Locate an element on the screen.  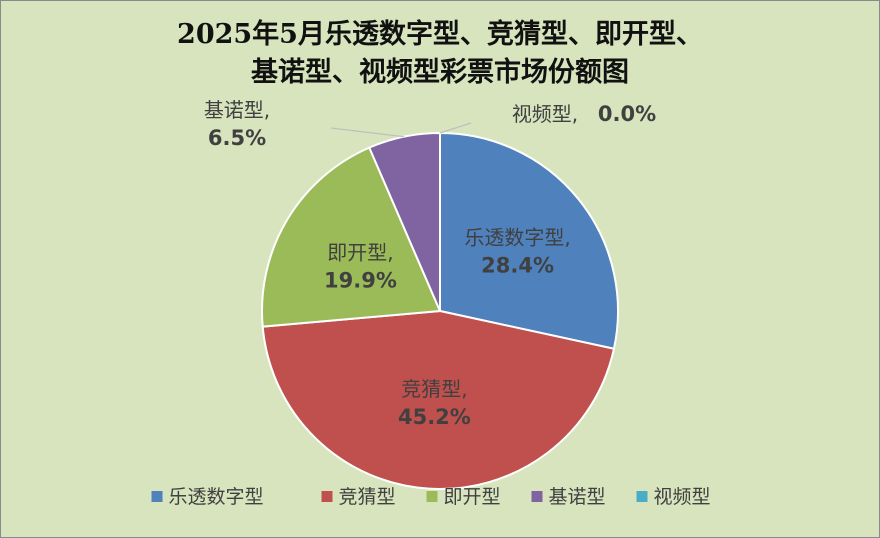
slice-1-label-value: 45.2% is located at coordinates (434, 417).